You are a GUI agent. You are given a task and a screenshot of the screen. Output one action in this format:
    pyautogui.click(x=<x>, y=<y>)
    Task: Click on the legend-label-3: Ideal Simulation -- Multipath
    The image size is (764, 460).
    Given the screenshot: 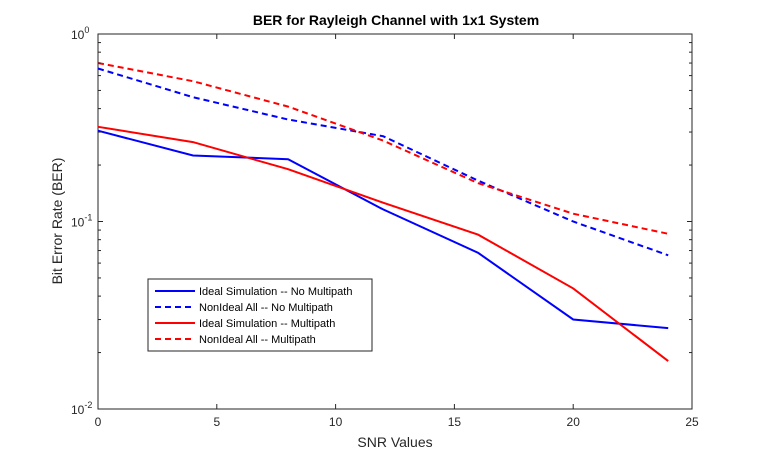 What is the action you would take?
    pyautogui.click(x=267, y=324)
    